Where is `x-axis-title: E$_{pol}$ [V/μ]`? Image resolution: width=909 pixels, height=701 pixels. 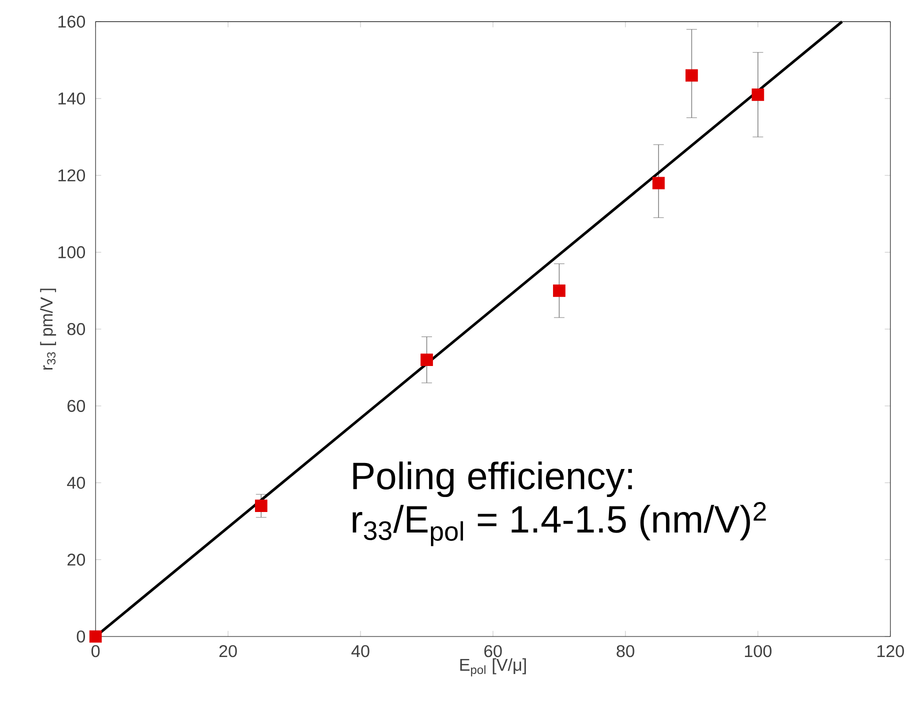
x-axis-title: E$_{pol}$ [V/μ] is located at coordinates (493, 667).